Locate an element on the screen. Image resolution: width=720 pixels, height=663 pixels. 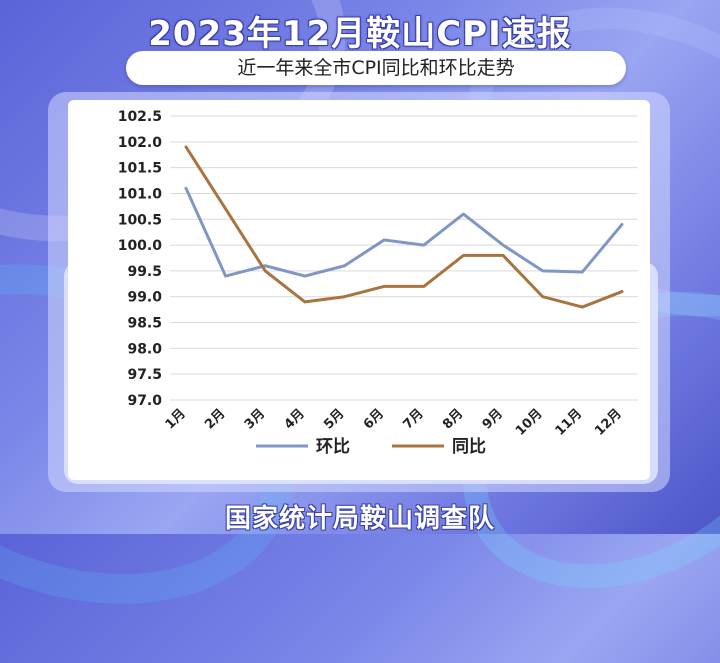
page-title: 2023年12月鞍山CPI速报 is located at coordinates (360, 34).